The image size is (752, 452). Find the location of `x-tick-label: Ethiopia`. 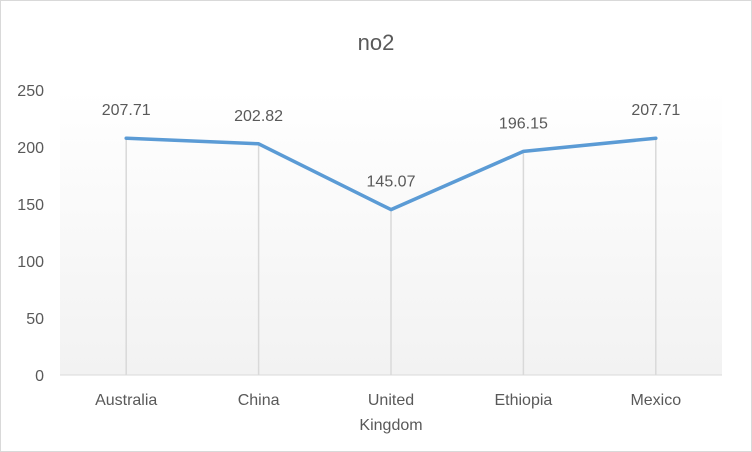

x-tick-label: Ethiopia is located at coordinates (523, 400).